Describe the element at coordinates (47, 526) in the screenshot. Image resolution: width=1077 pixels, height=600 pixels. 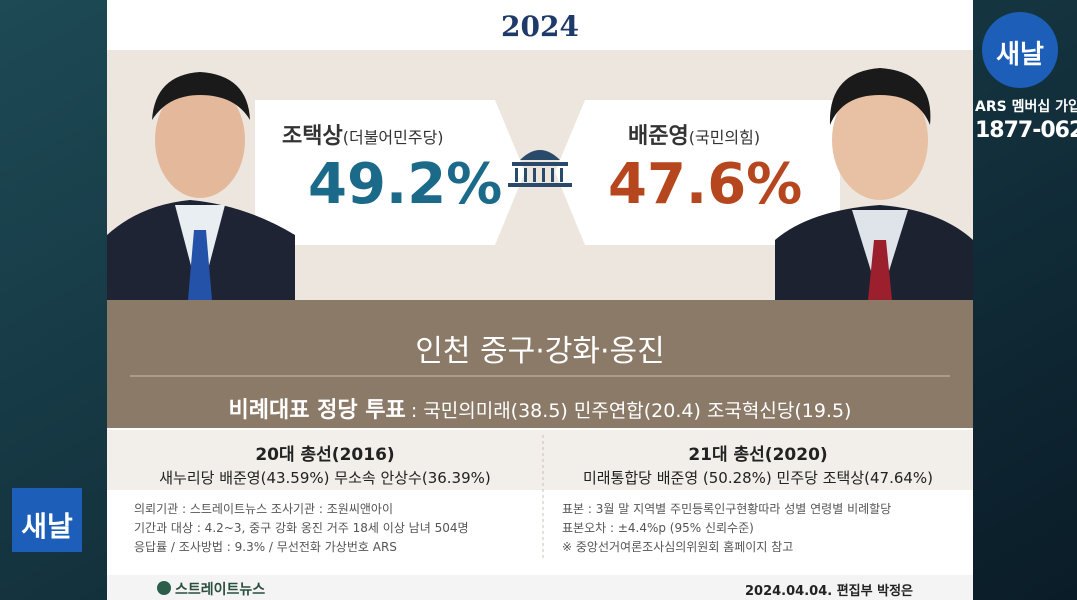
I see `side-logo: 새날` at that location.